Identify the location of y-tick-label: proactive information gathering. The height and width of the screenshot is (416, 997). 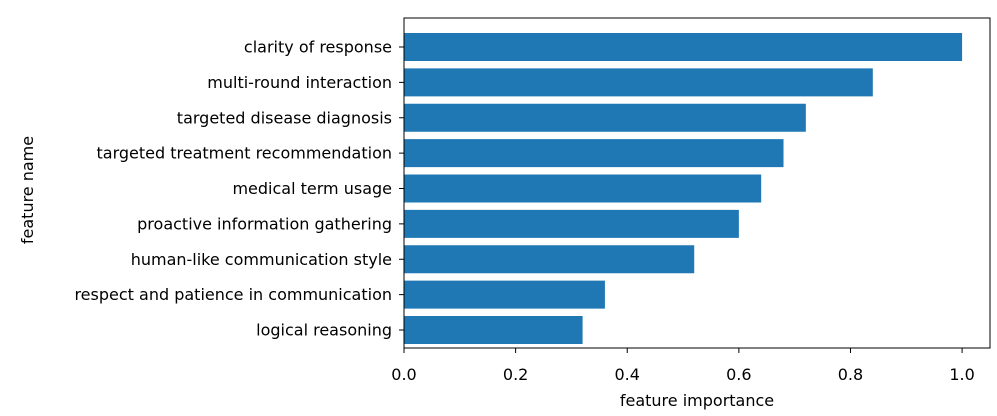
(264, 223).